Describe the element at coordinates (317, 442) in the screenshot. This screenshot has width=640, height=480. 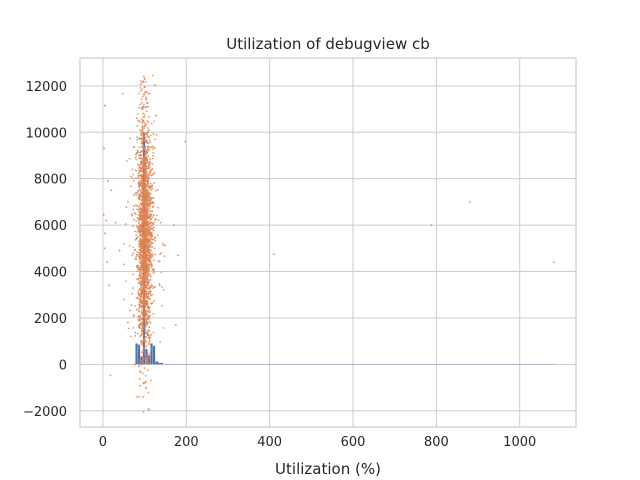
I see `x-tick-labels: 0 200 400 600 800 1000` at that location.